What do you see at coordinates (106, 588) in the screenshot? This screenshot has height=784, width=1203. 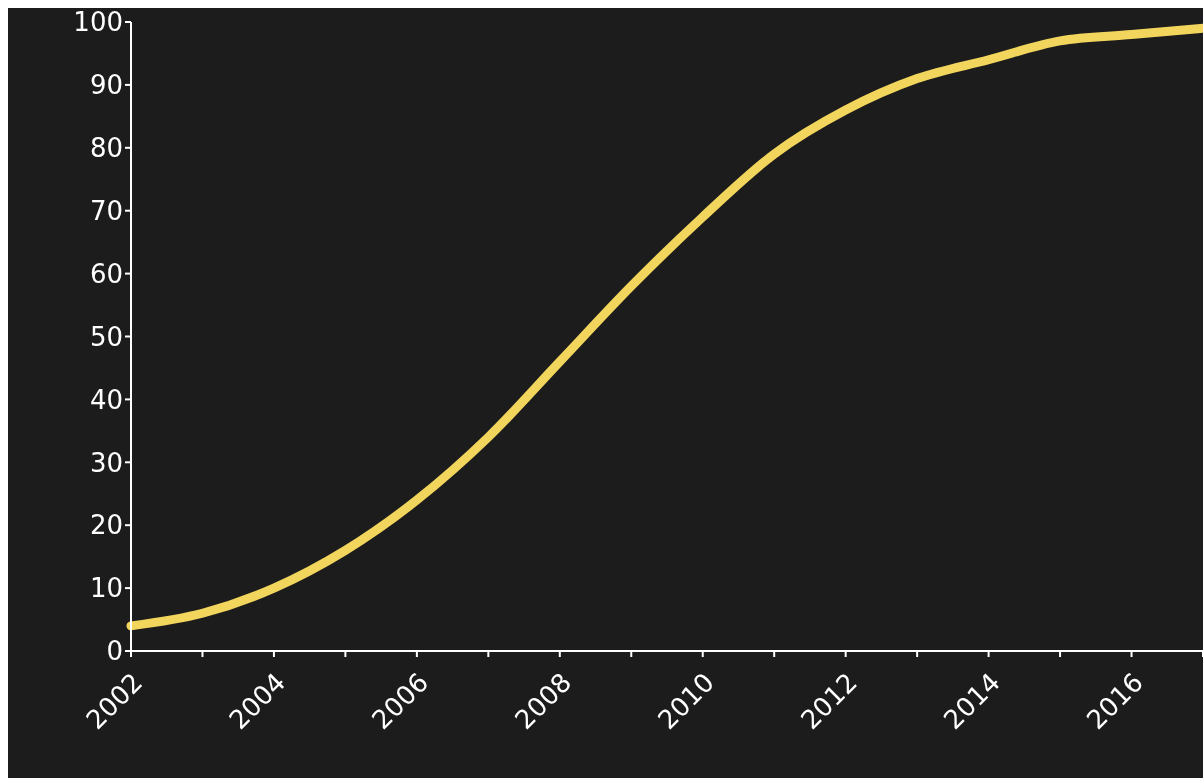 I see `y-tick-label: 10` at bounding box center [106, 588].